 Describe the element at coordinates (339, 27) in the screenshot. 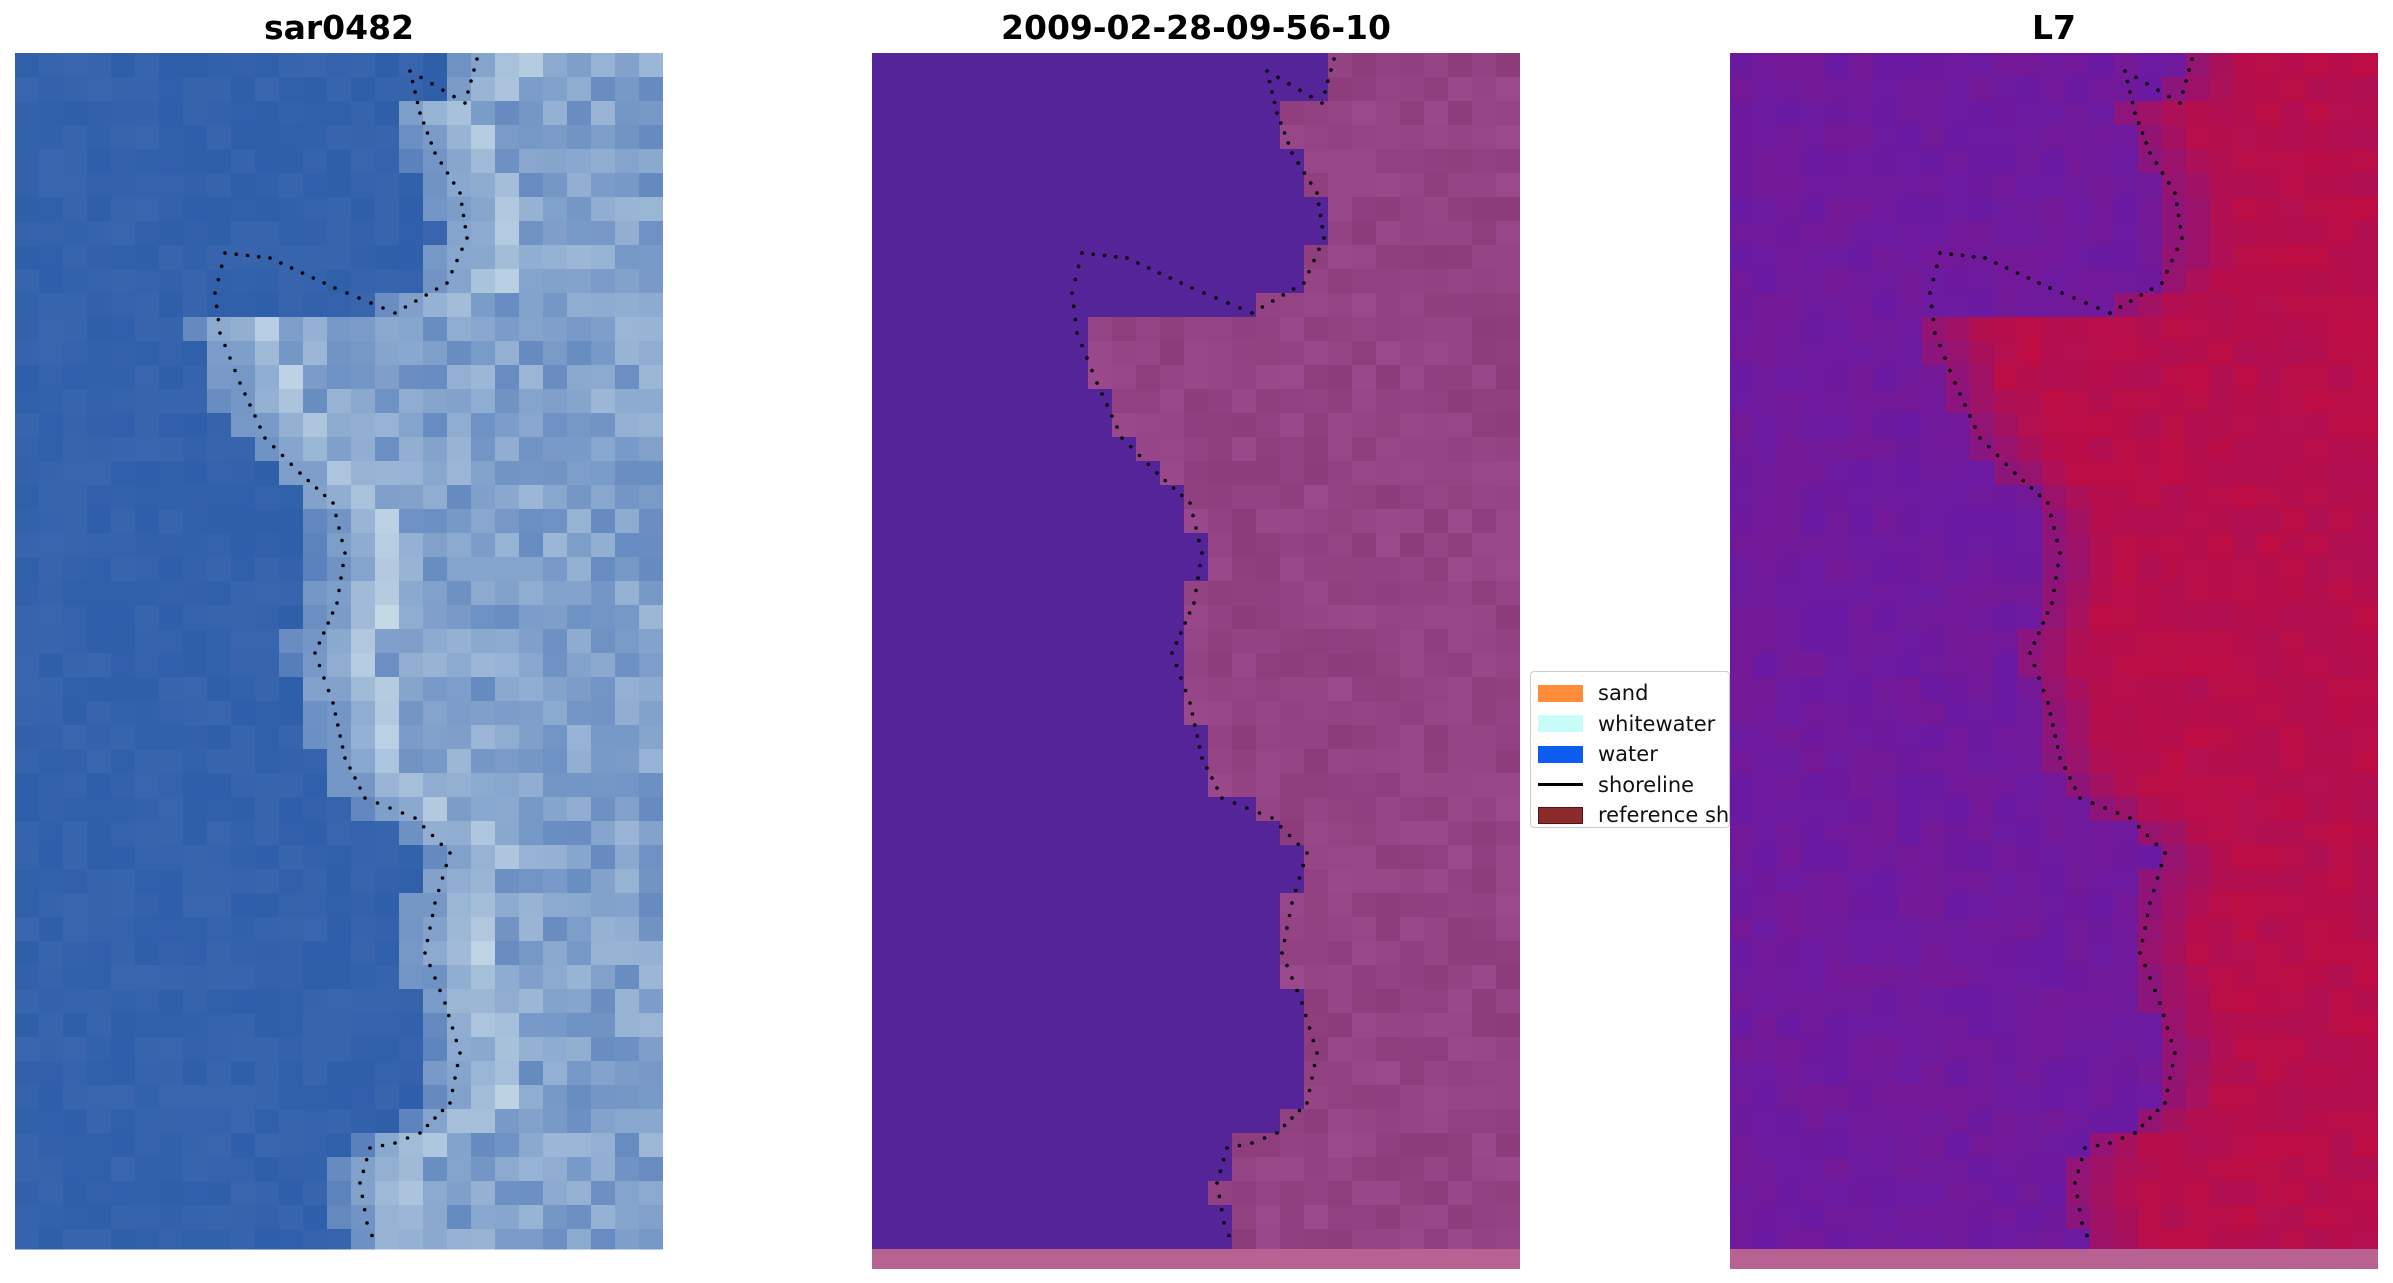

I see `title-rgb-image: sar0482` at that location.